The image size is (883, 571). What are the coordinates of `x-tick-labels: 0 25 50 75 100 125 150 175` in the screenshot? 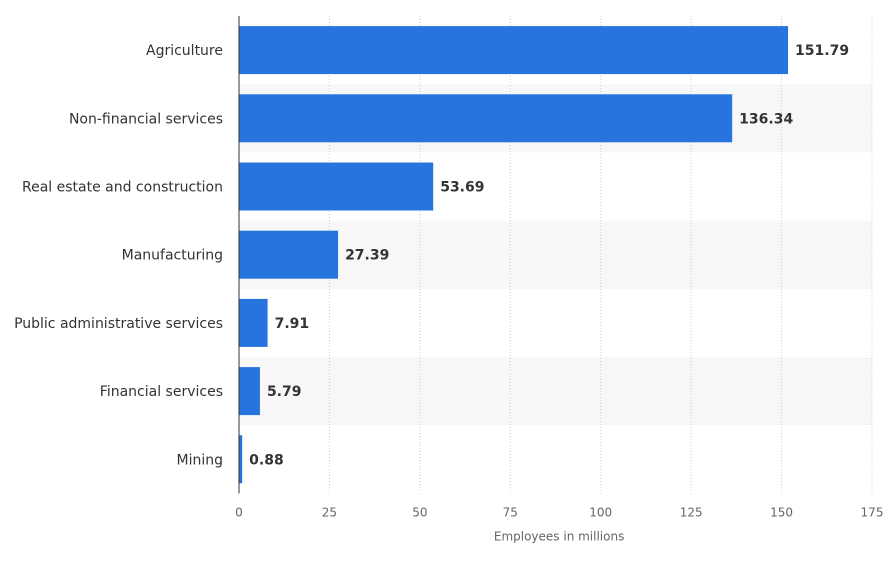 It's located at (559, 512).